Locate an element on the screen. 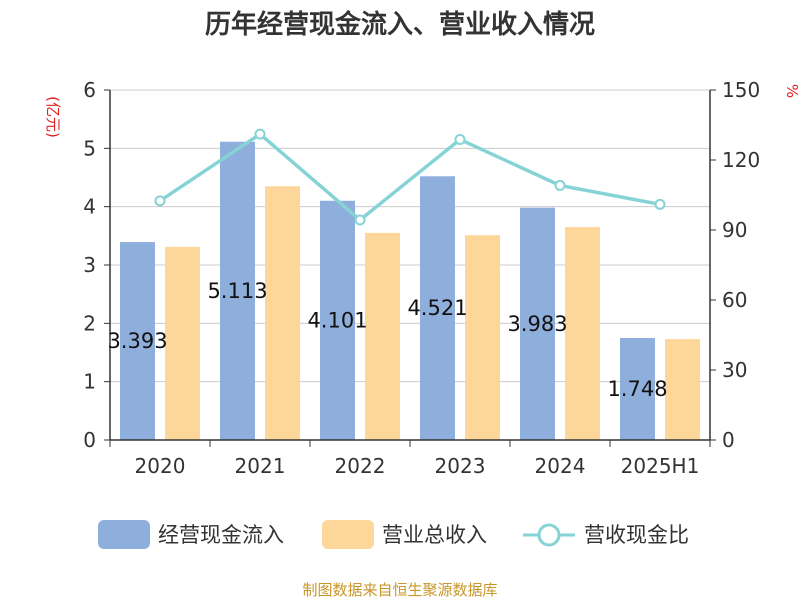  ratio-line is located at coordinates (410, 177).